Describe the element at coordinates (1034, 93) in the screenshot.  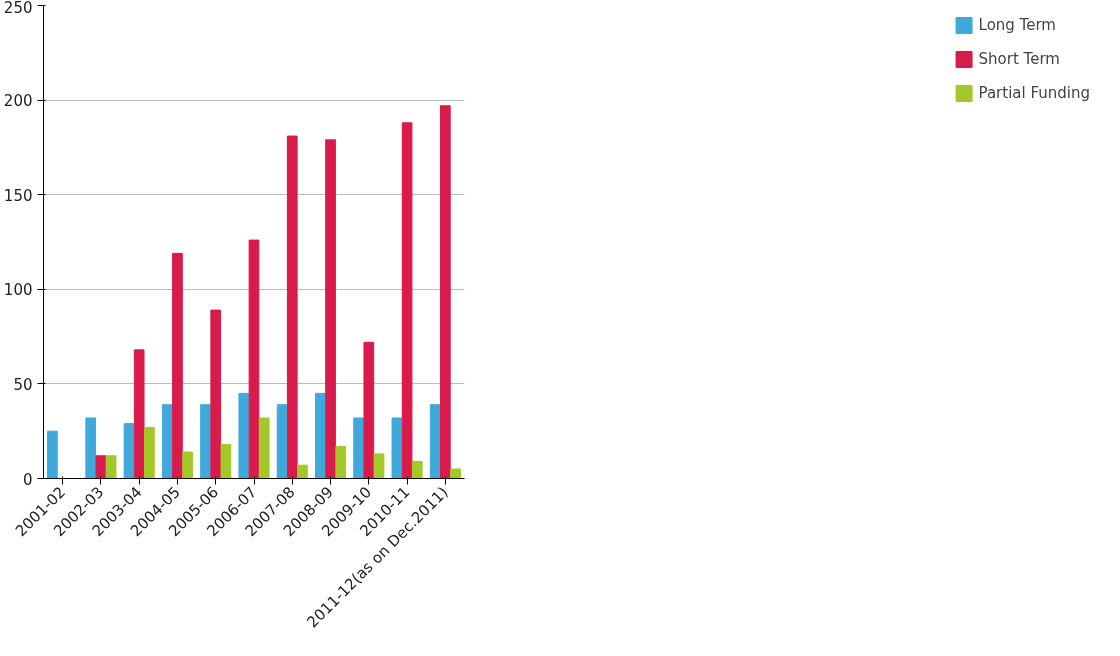
I see `legend-label: Partial Funding` at that location.